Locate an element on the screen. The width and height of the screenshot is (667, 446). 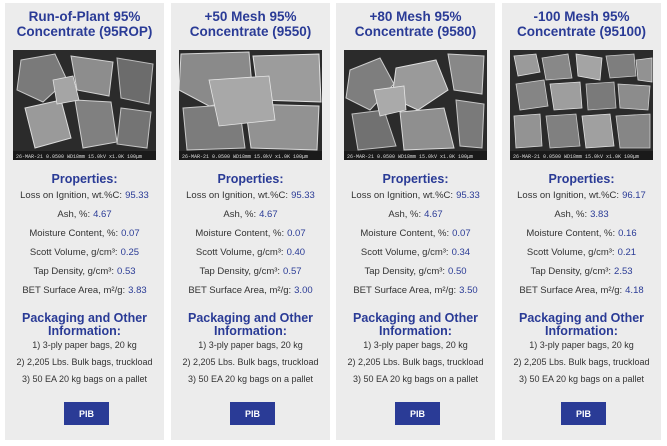
product-title: +80 Mesh 95% Concentrate (9580) is located at coordinates (415, 24).